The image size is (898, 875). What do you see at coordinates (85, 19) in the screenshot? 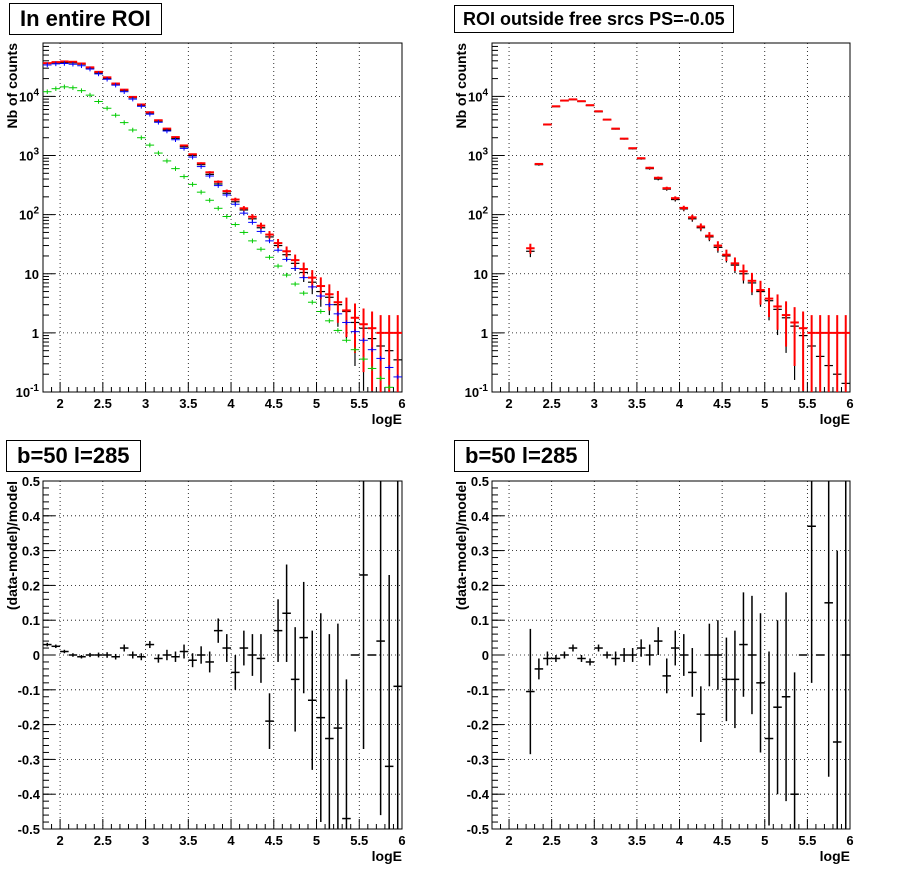
I see `panel-1-title: In entire ROI` at bounding box center [85, 19].